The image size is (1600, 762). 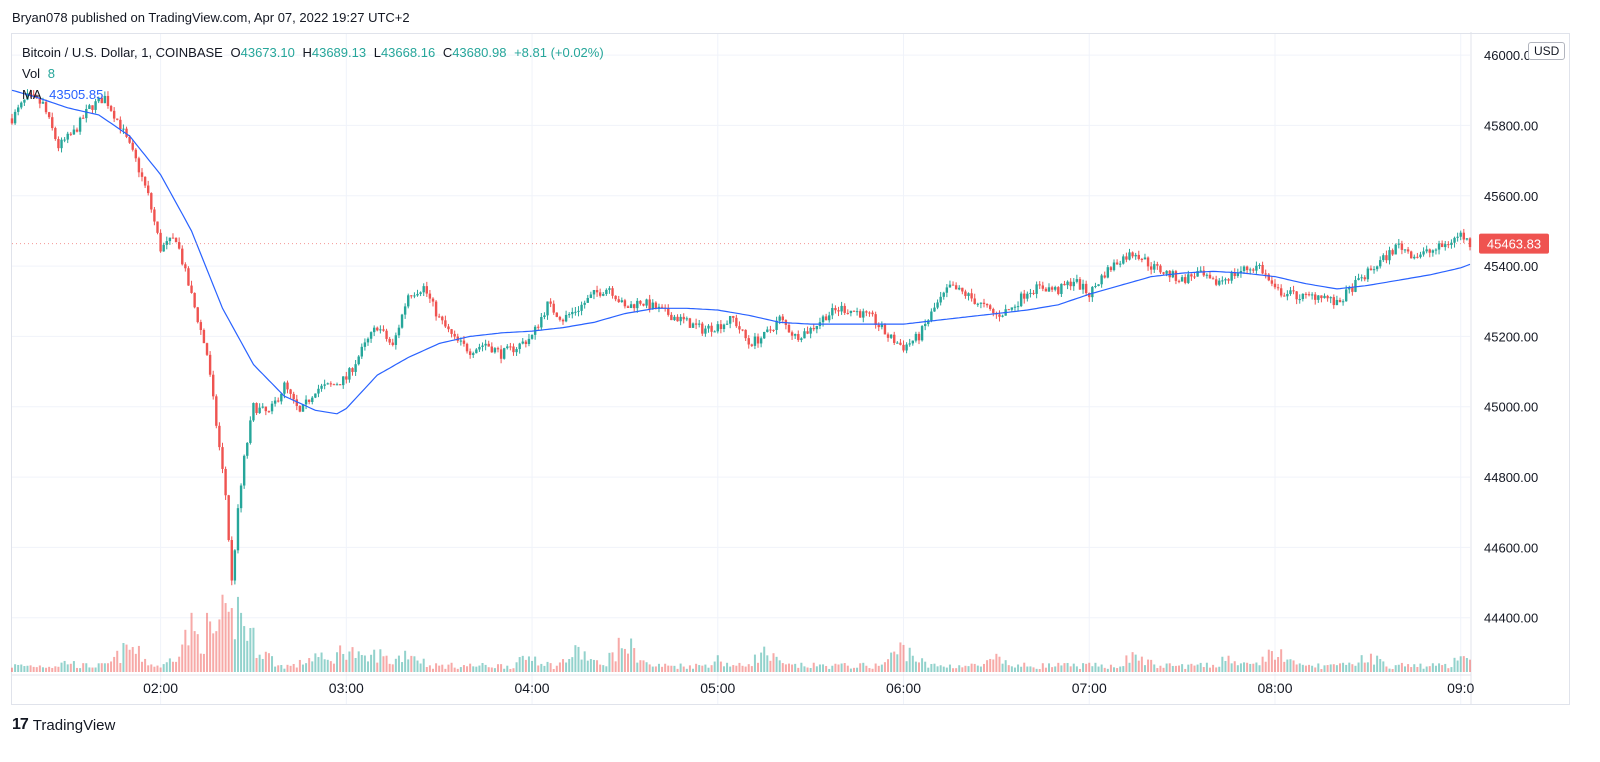 I want to click on tradingview-brand: 17 TradingView, so click(x=63, y=725).